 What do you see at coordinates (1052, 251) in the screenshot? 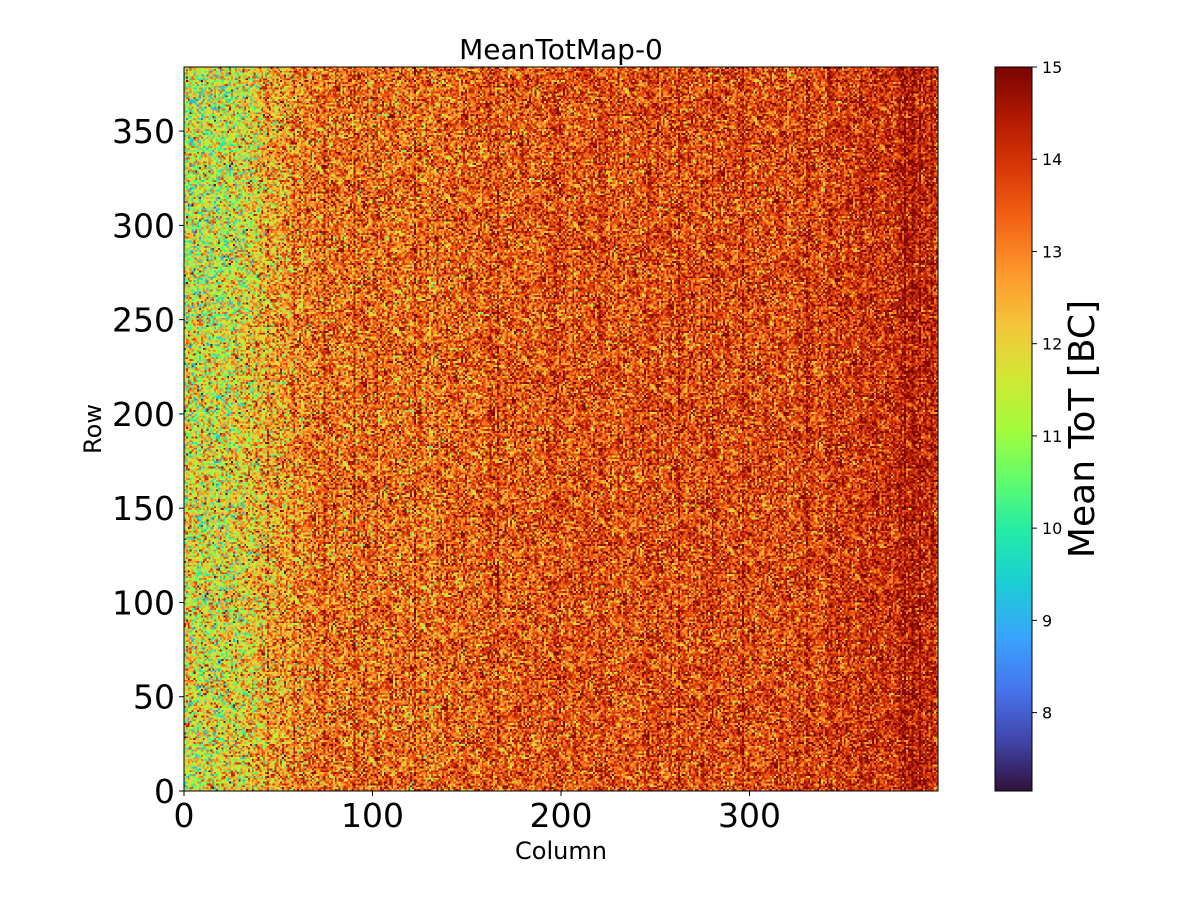
I see `colorbar-tick-label: 13` at bounding box center [1052, 251].